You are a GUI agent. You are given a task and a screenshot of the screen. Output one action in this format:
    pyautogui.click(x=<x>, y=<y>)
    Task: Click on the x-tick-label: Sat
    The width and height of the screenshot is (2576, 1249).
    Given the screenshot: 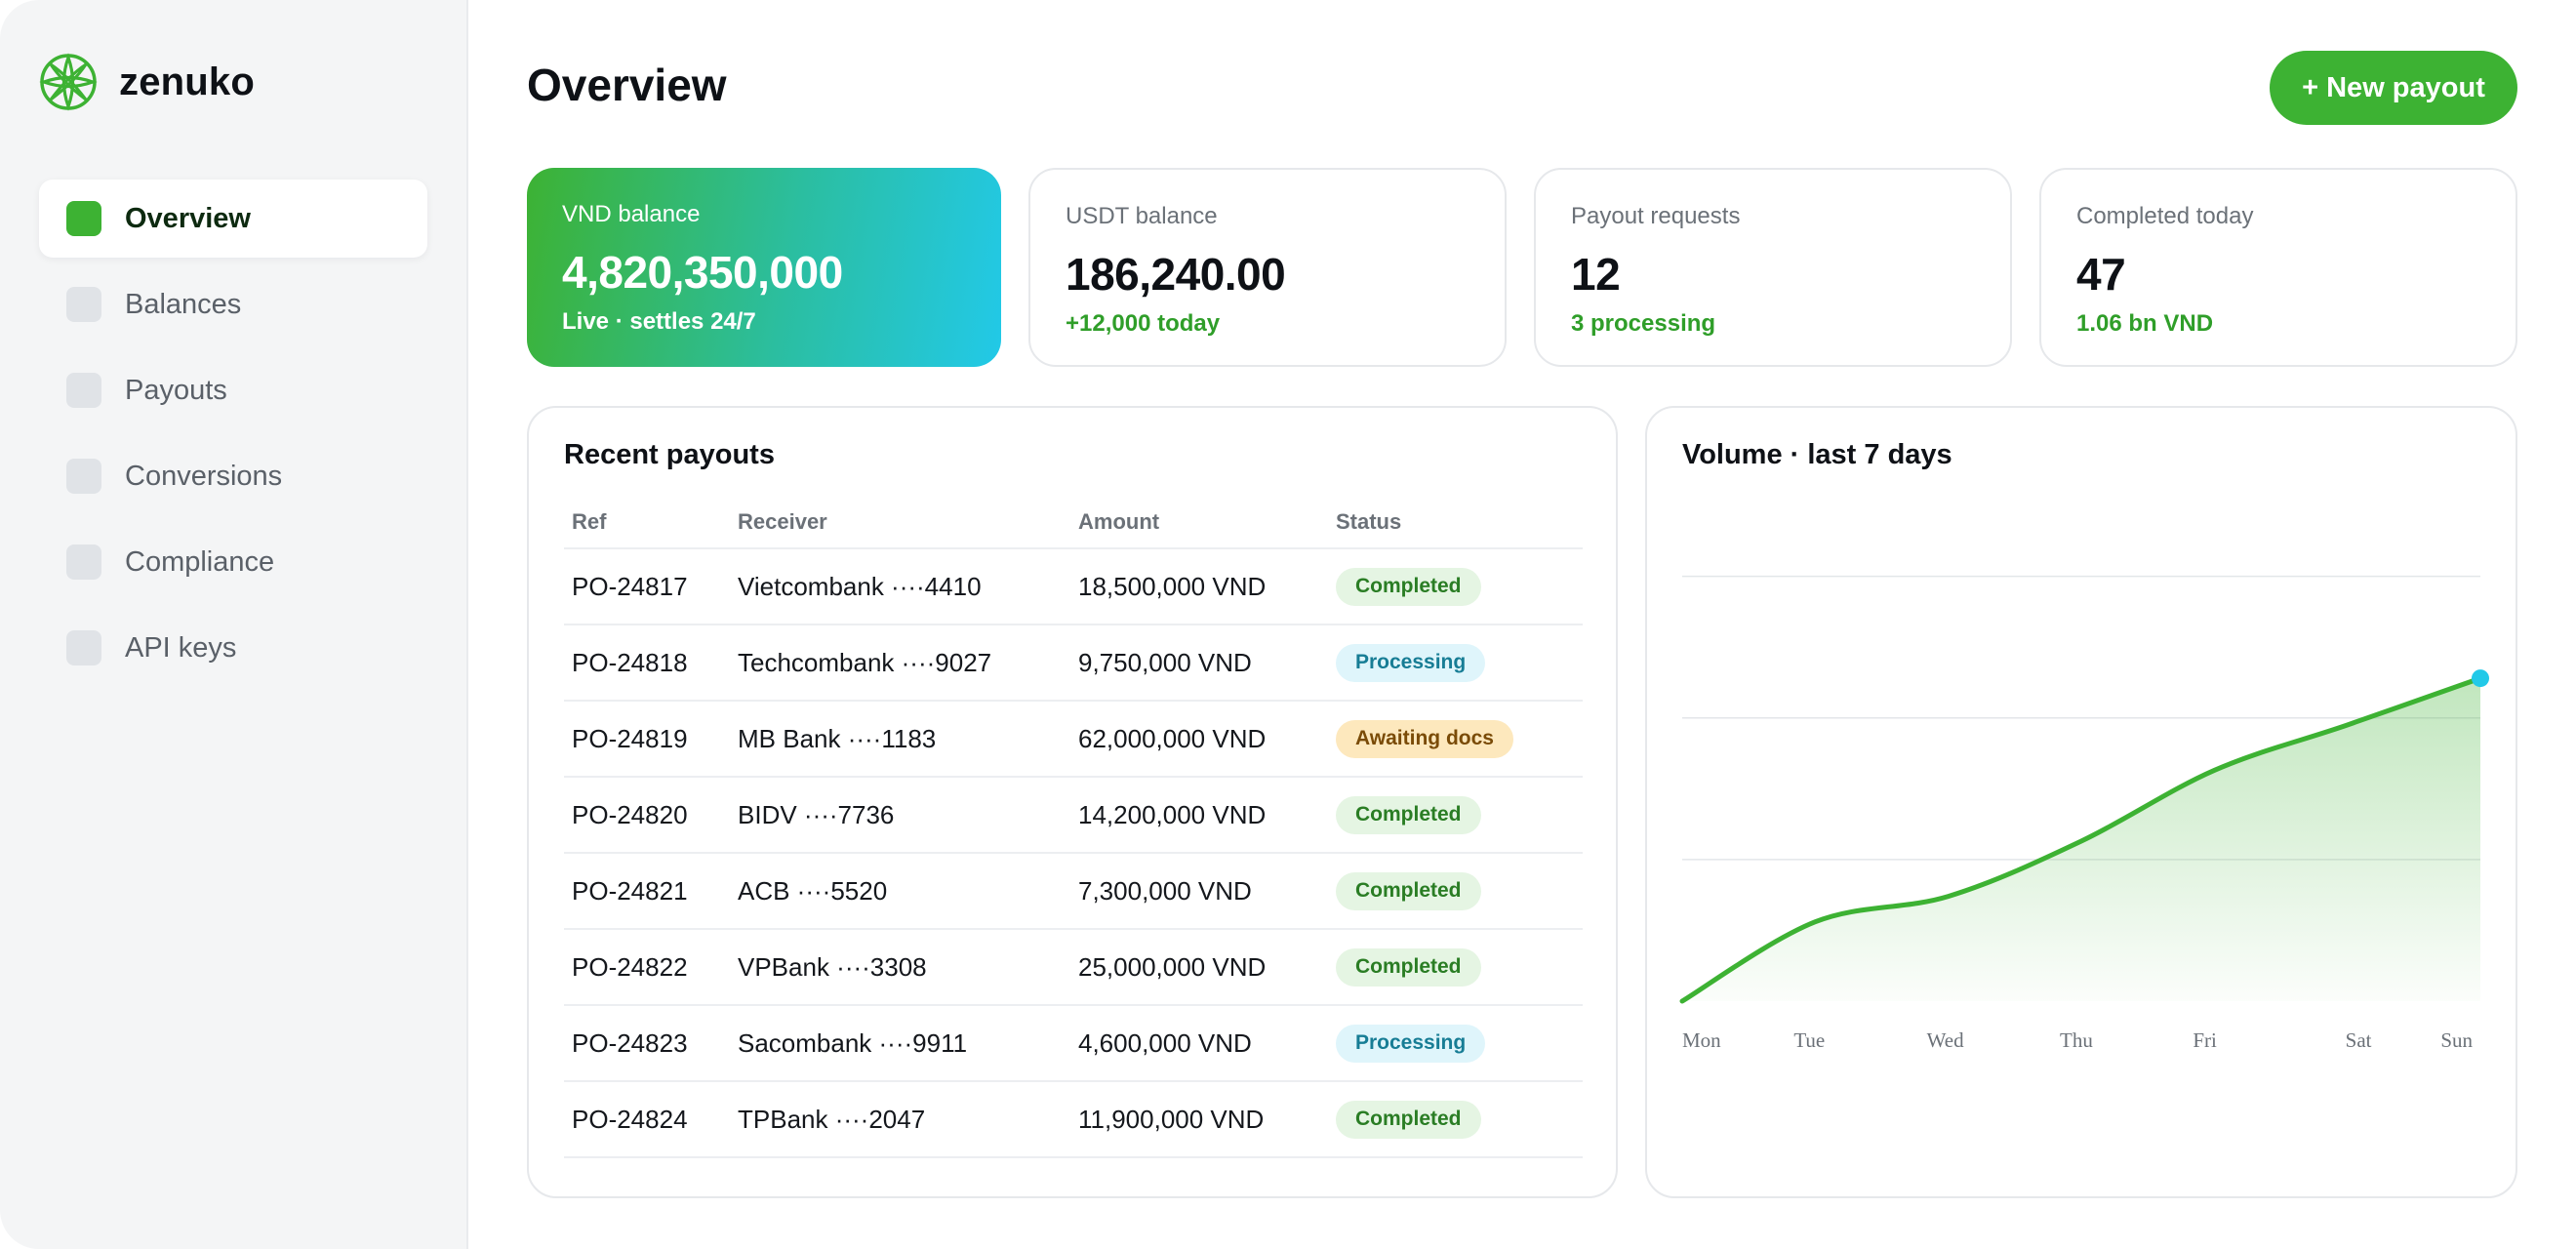 What is the action you would take?
    pyautogui.click(x=2359, y=1040)
    